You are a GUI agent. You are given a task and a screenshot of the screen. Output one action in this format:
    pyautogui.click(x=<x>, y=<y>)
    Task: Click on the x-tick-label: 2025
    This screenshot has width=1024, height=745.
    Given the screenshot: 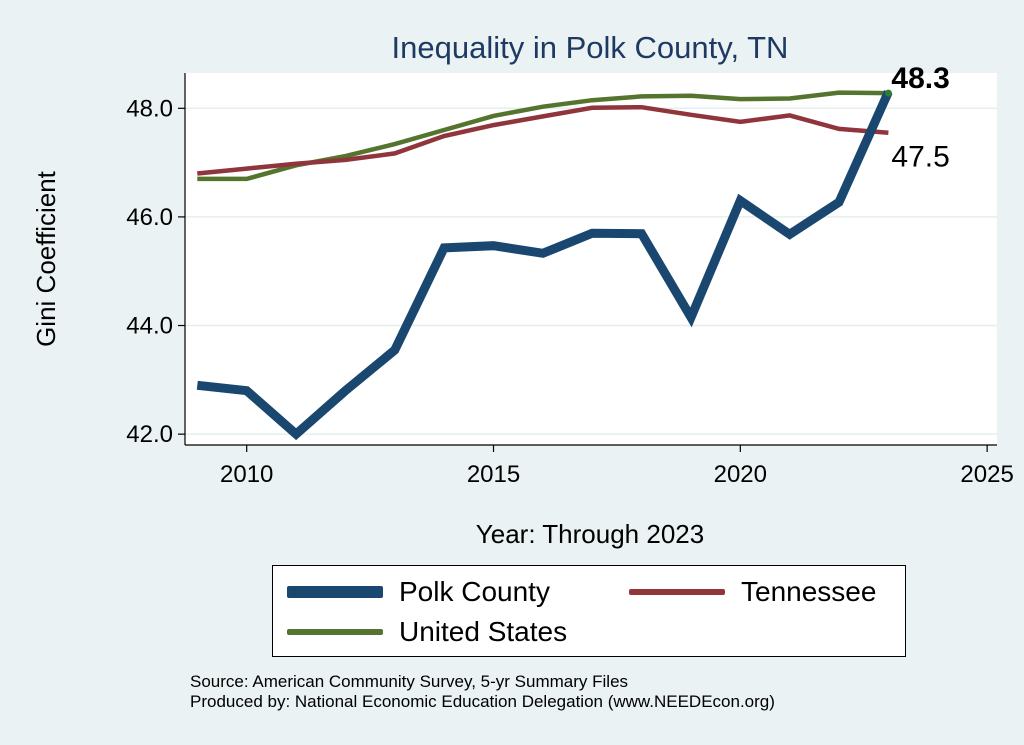 What is the action you would take?
    pyautogui.click(x=986, y=474)
    